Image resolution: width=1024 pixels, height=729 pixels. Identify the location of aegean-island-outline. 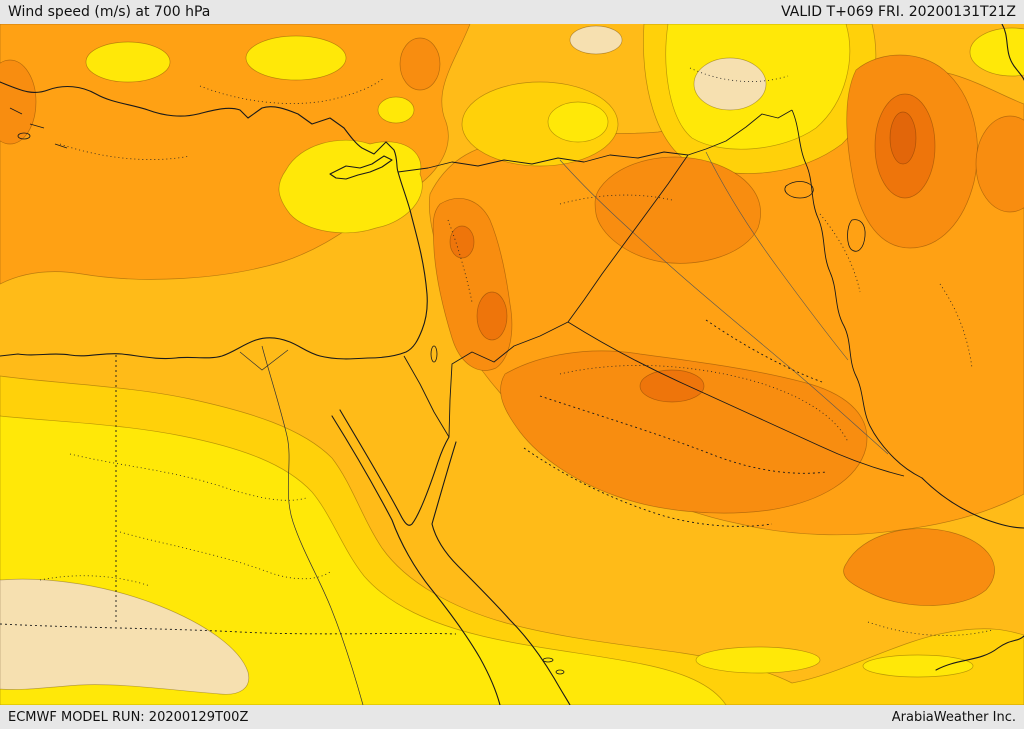
(24, 136).